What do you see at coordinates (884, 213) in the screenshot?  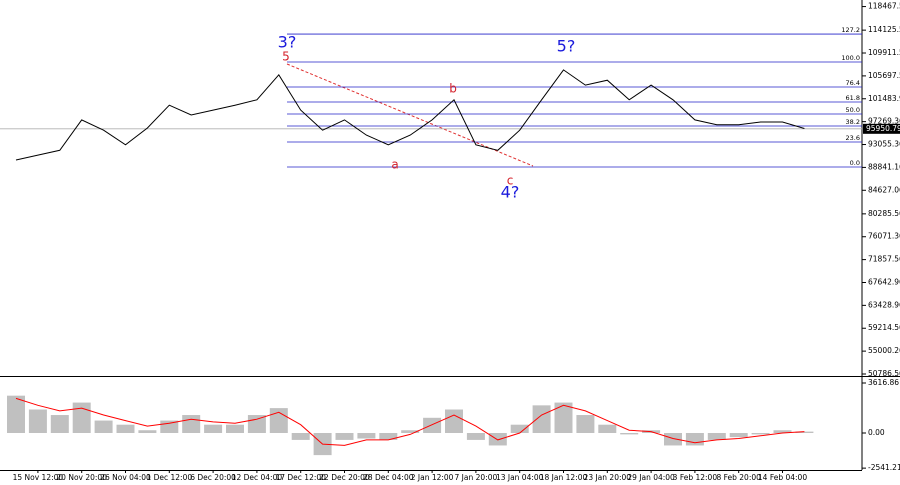 I see `y-tick-label: 80285.56` at bounding box center [884, 213].